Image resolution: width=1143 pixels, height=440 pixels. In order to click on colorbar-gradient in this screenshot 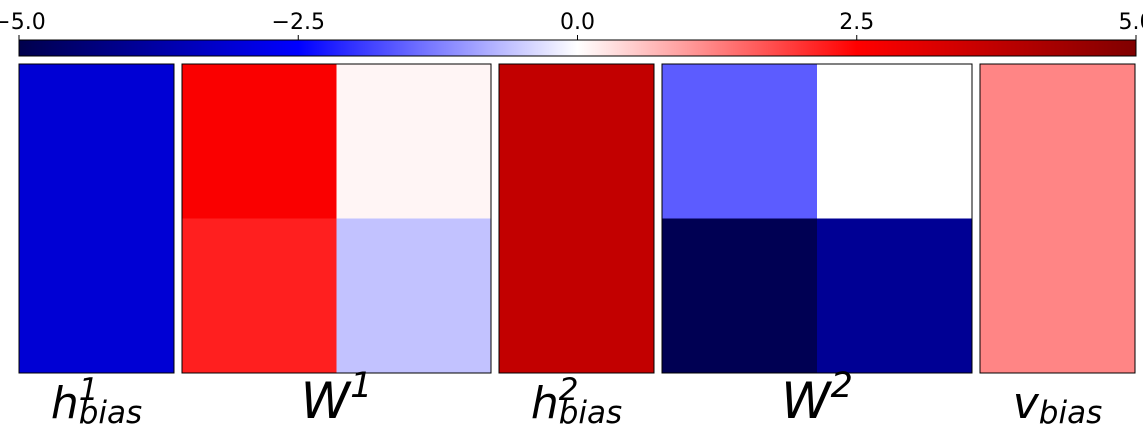, I will do `click(577, 48)`.